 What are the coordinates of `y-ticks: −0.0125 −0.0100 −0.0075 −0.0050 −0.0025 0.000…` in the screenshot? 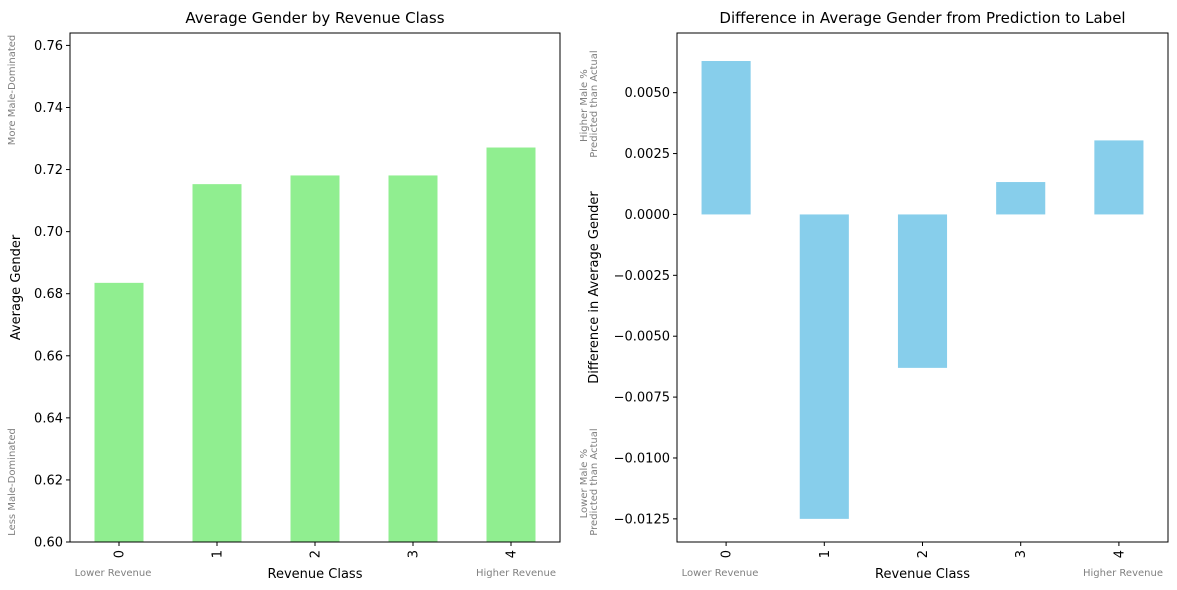 It's located at (645, 306).